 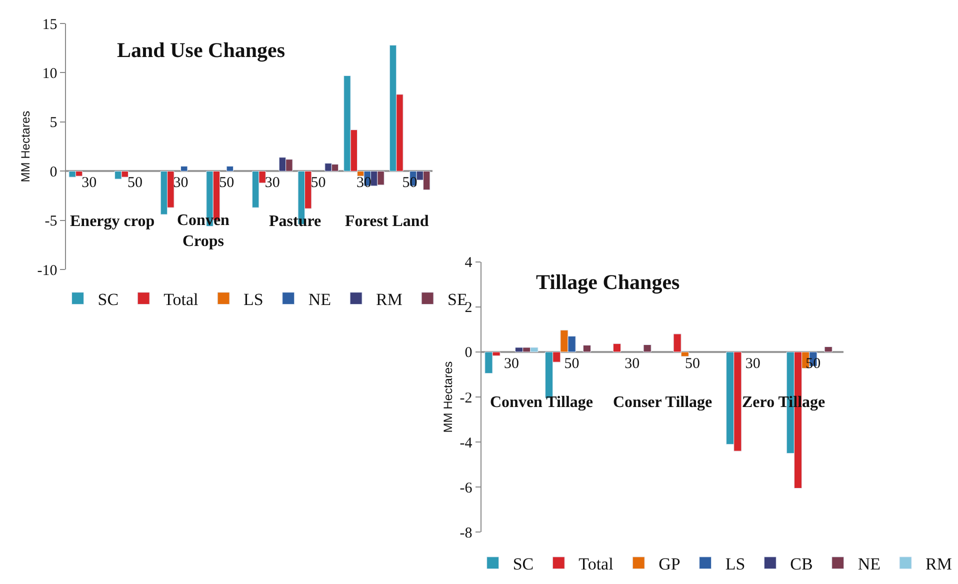 What do you see at coordinates (50, 24) in the screenshot?
I see `y-tick-label: 15` at bounding box center [50, 24].